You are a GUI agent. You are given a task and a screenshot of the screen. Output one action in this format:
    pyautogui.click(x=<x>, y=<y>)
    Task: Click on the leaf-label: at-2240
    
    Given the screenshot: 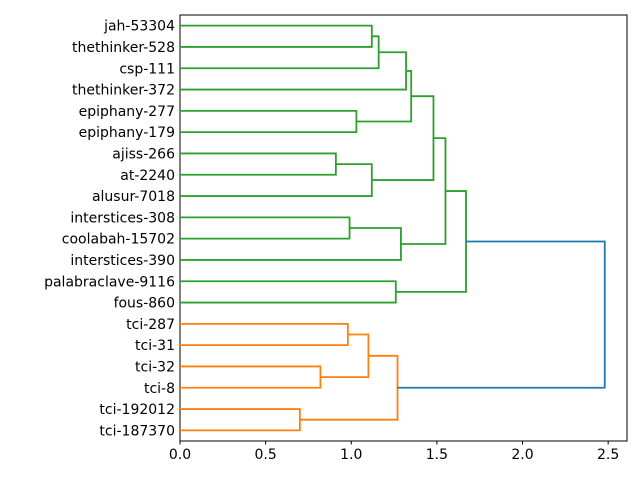 What is the action you would take?
    pyautogui.click(x=147, y=176)
    